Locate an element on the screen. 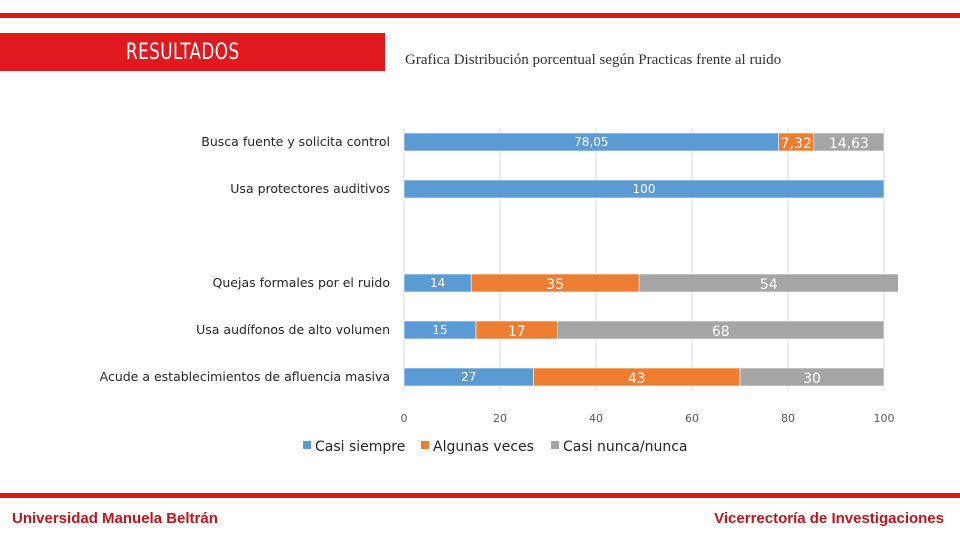  legend-label: Casi siempre is located at coordinates (360, 447).